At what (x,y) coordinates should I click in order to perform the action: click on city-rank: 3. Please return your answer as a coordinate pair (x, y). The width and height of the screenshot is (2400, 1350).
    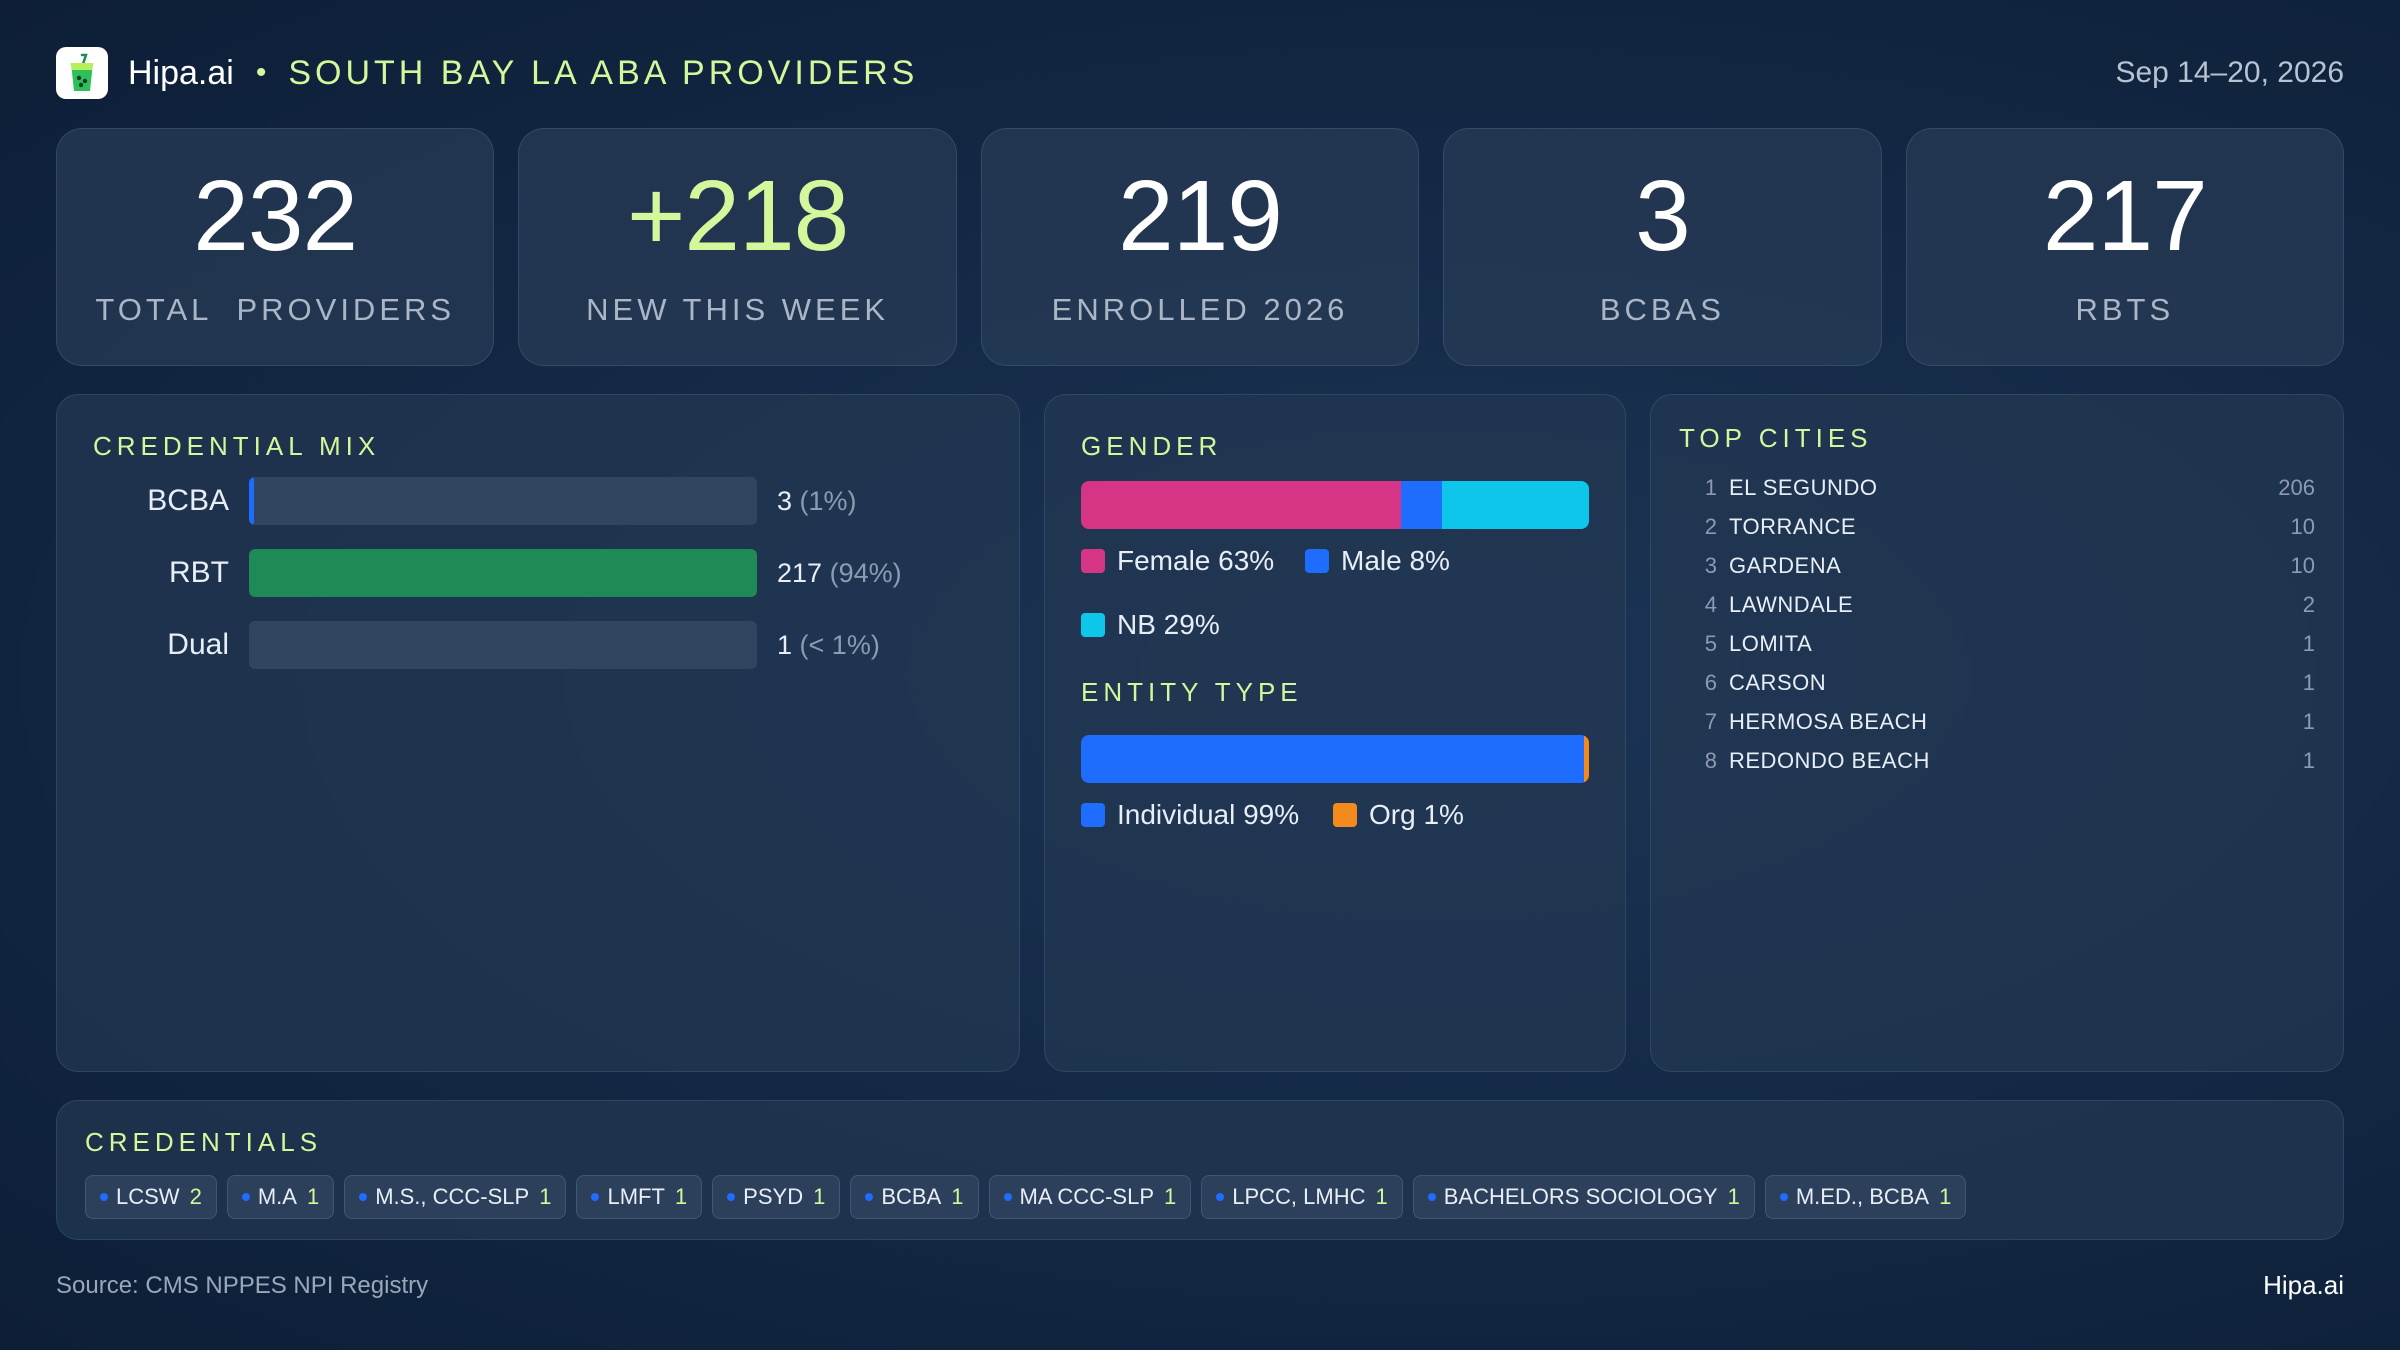
    Looking at the image, I should click on (1710, 565).